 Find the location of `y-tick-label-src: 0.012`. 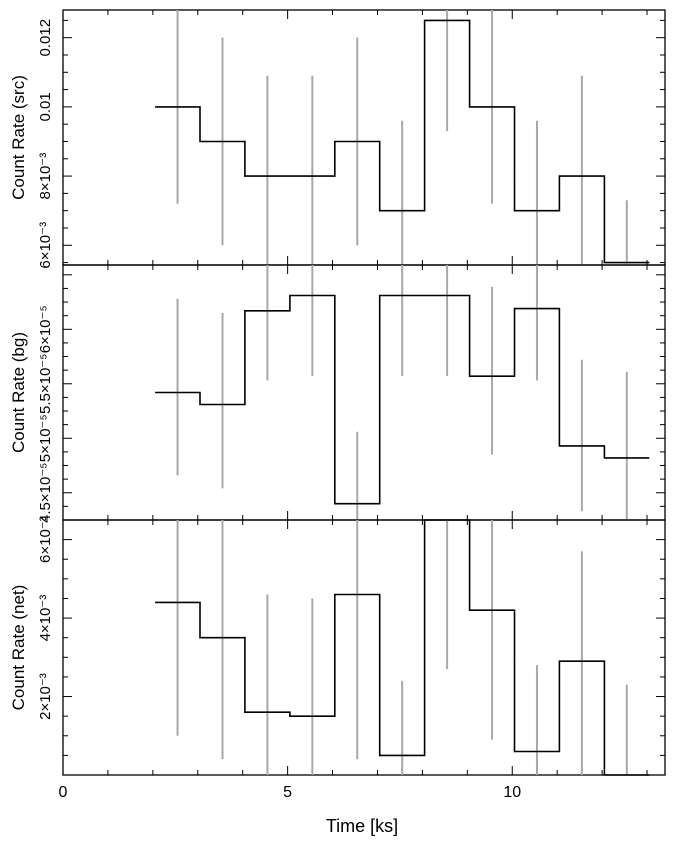

y-tick-label-src: 0.012 is located at coordinates (45, 38).